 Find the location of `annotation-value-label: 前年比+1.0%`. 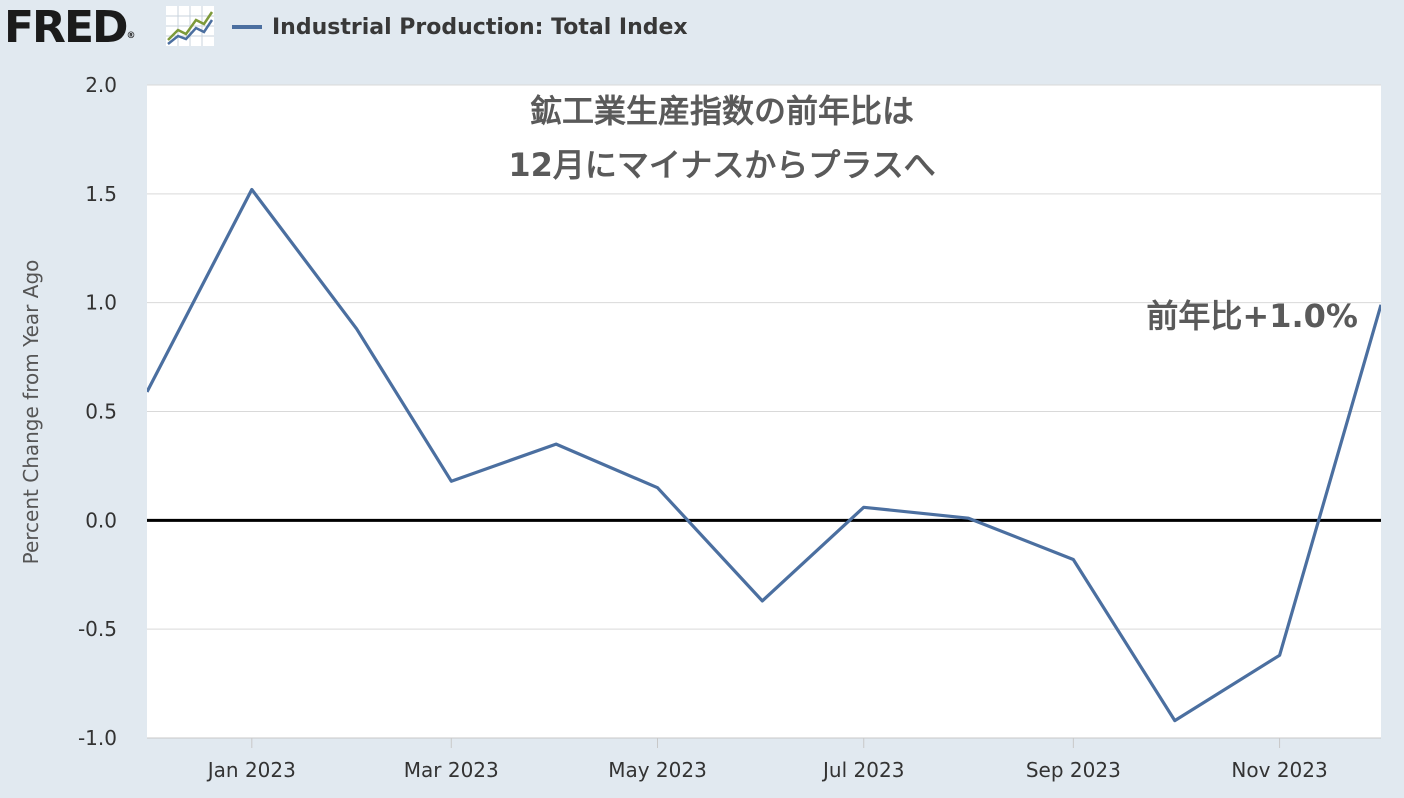

annotation-value-label: 前年比+1.0% is located at coordinates (1252, 316).